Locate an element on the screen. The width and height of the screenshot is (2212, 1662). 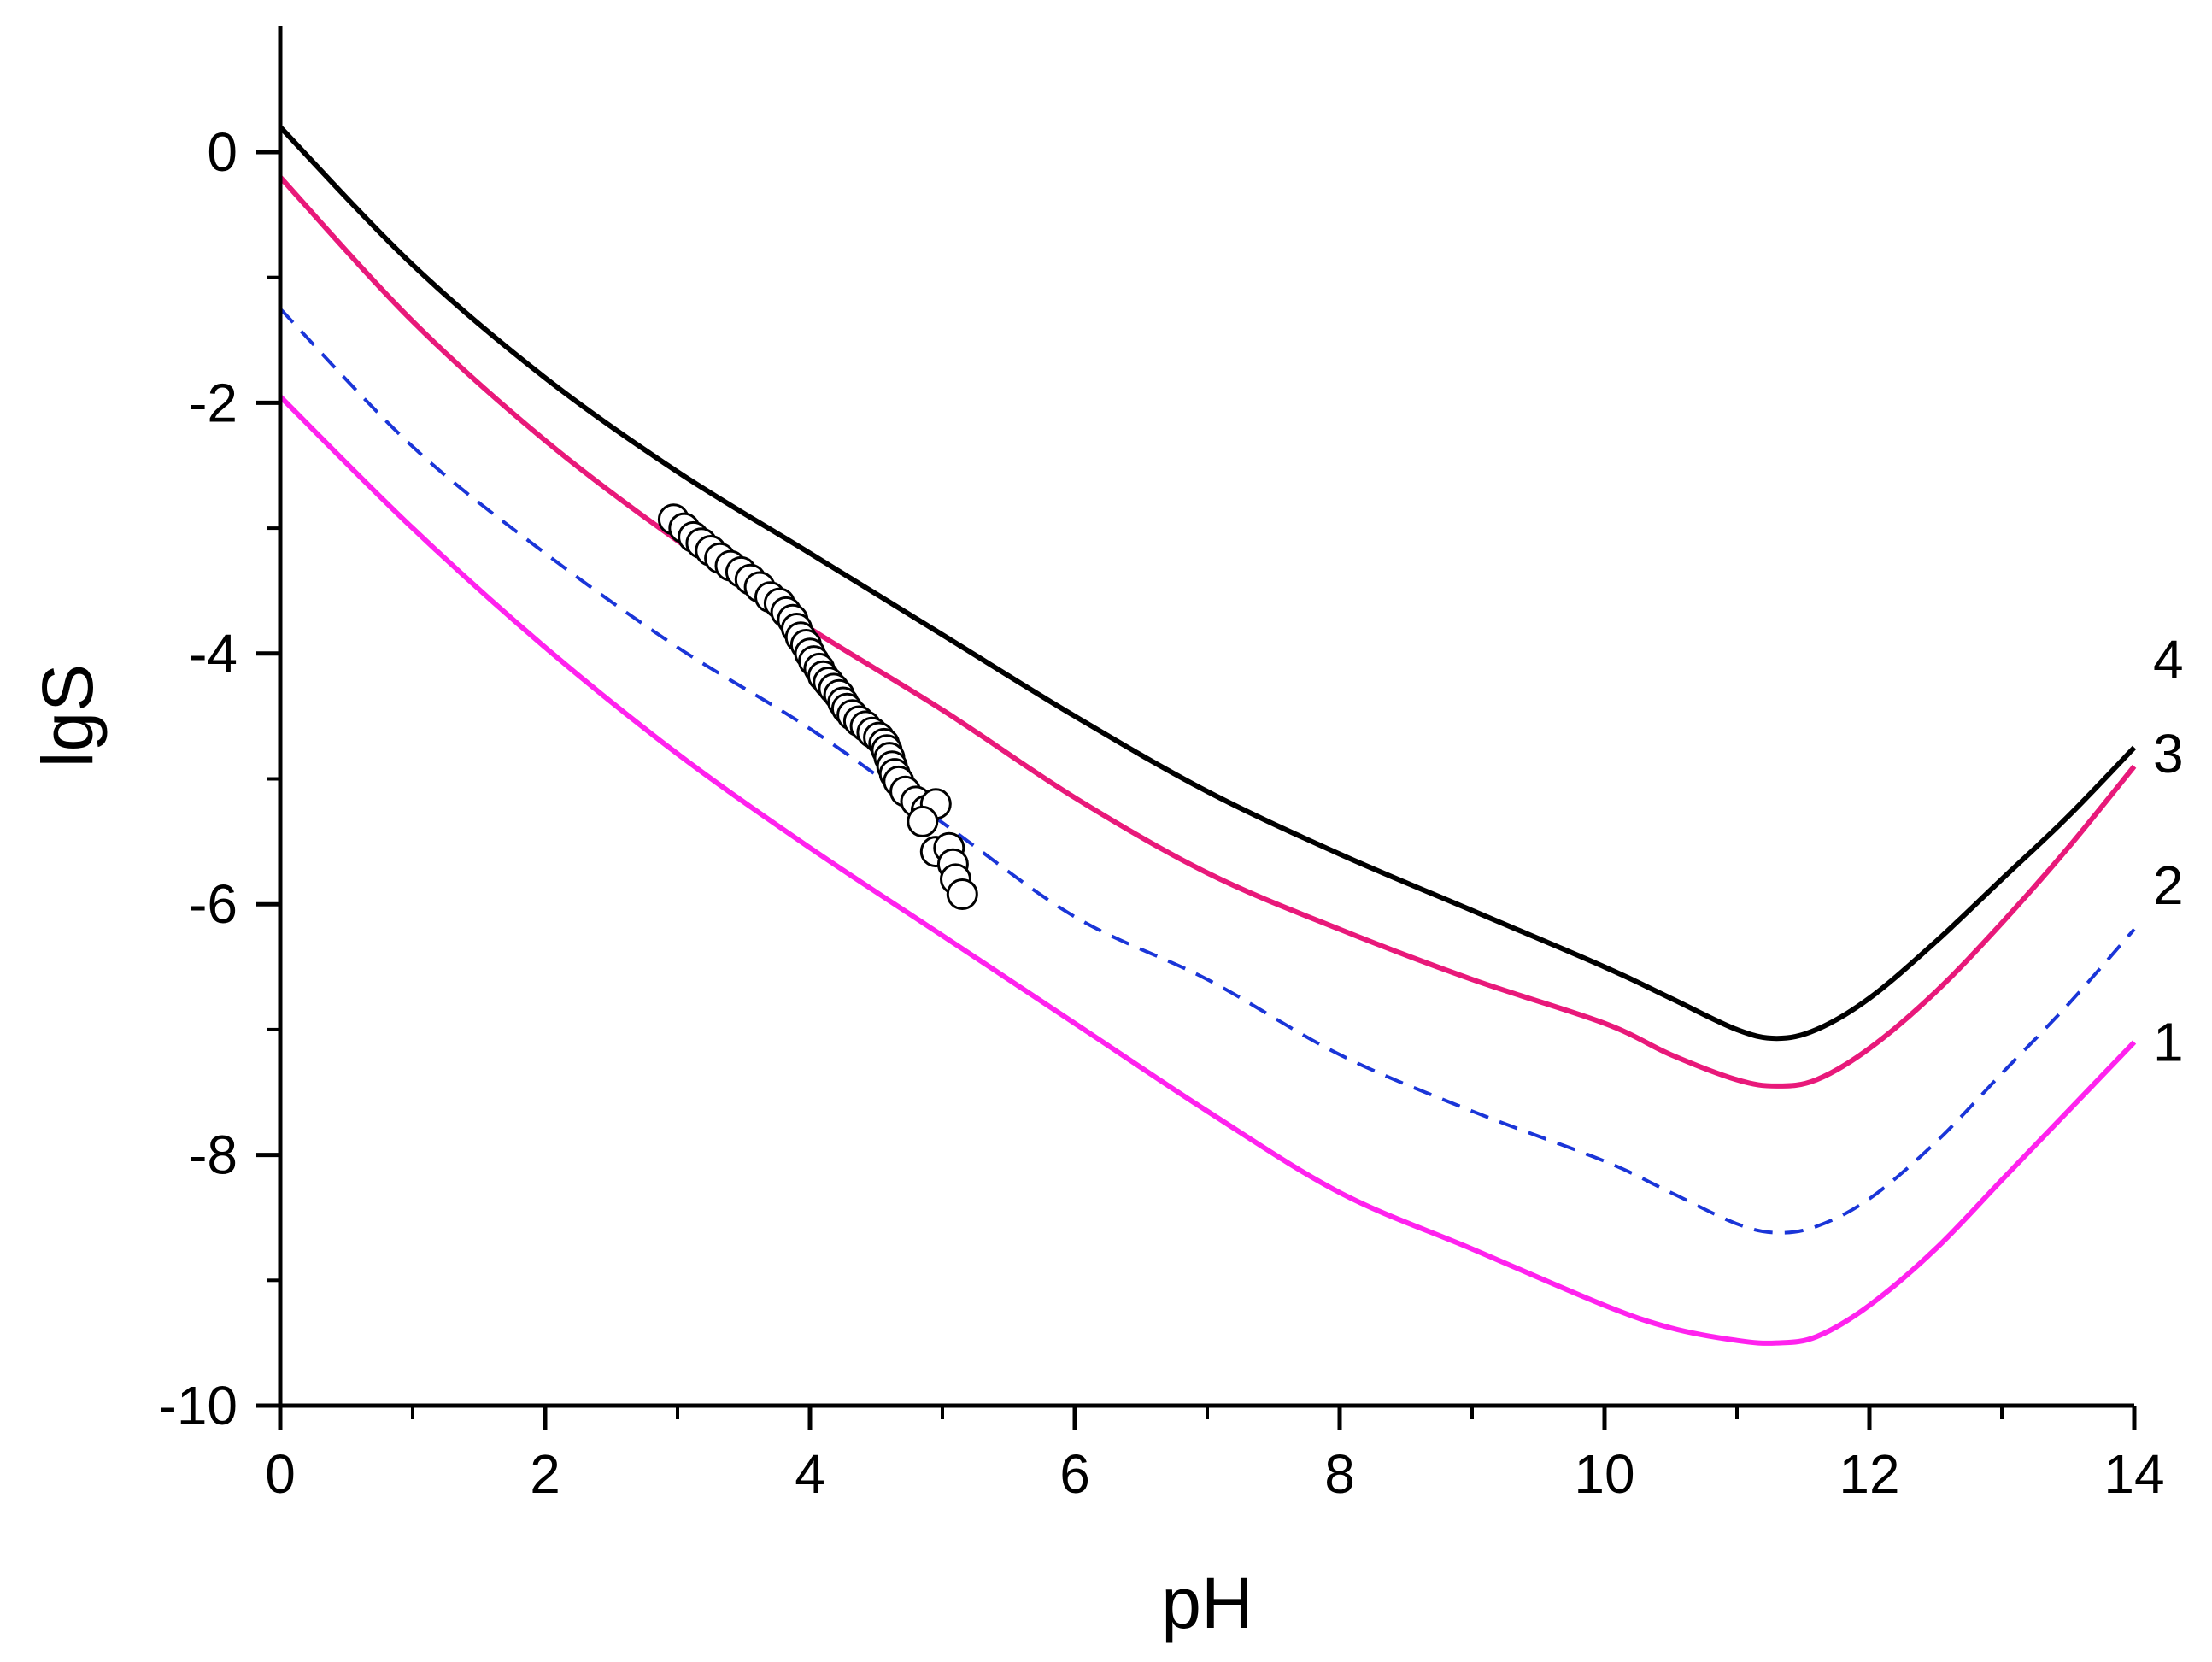
x-tick-label: 2 is located at coordinates (545, 1474).